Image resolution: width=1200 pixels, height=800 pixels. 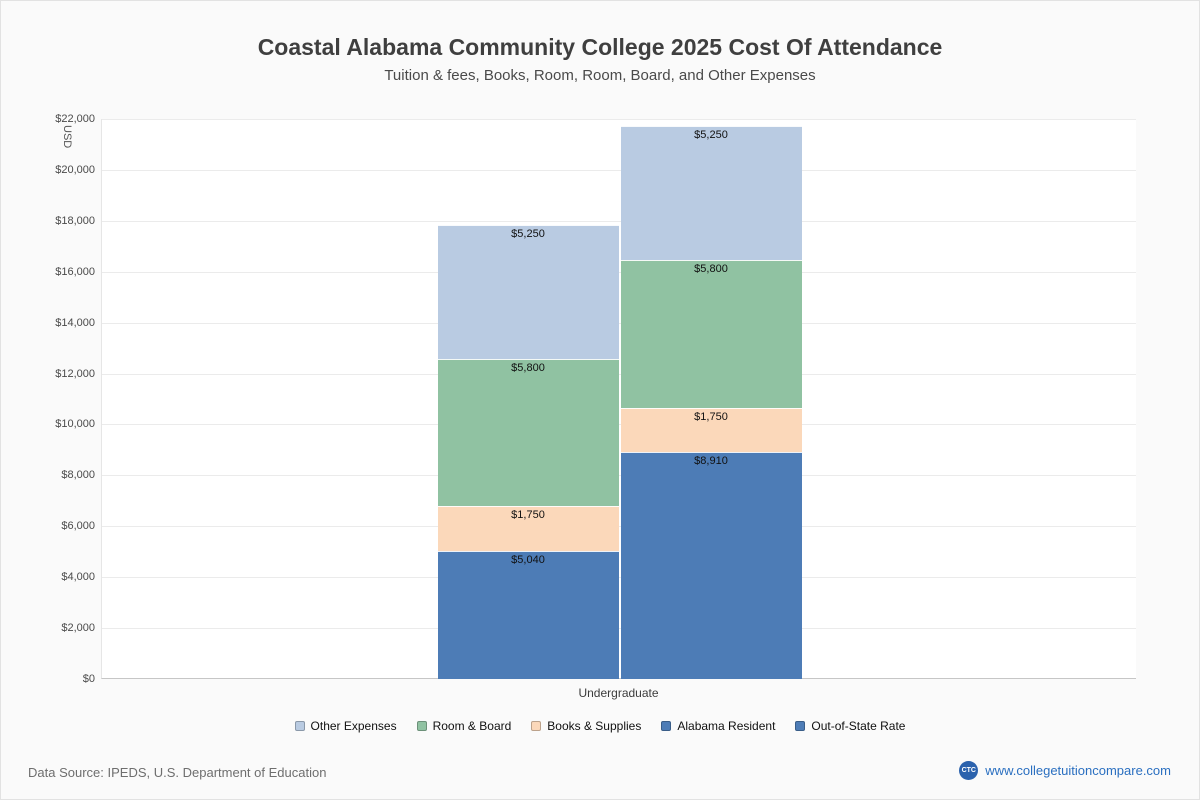 I want to click on y-axis-tick-label: $6,000, so click(x=78, y=526).